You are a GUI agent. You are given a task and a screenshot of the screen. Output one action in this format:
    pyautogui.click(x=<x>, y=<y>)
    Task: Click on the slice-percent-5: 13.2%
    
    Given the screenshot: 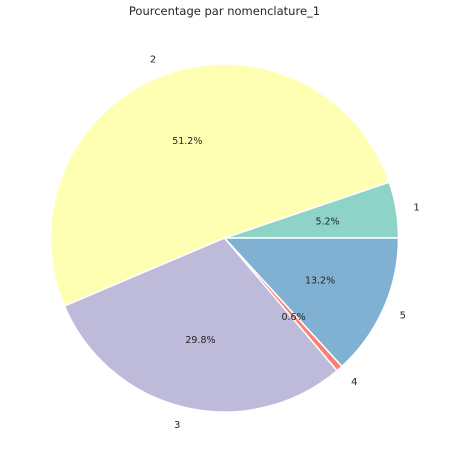 What is the action you would take?
    pyautogui.click(x=320, y=281)
    